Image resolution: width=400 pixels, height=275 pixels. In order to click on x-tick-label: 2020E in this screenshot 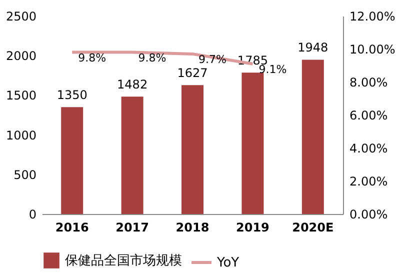, I will do `click(313, 227)`.